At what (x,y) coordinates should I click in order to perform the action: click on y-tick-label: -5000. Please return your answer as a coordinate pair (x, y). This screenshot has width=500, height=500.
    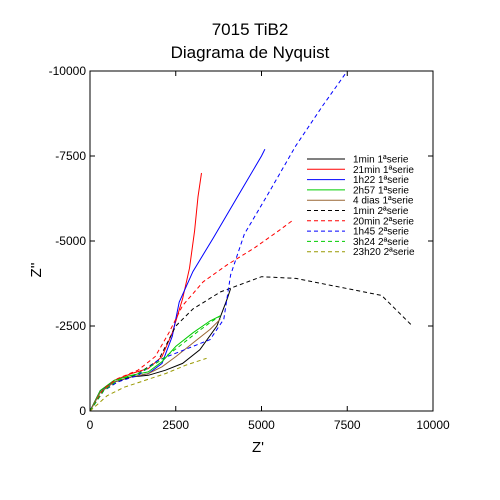
    Looking at the image, I should click on (70, 241).